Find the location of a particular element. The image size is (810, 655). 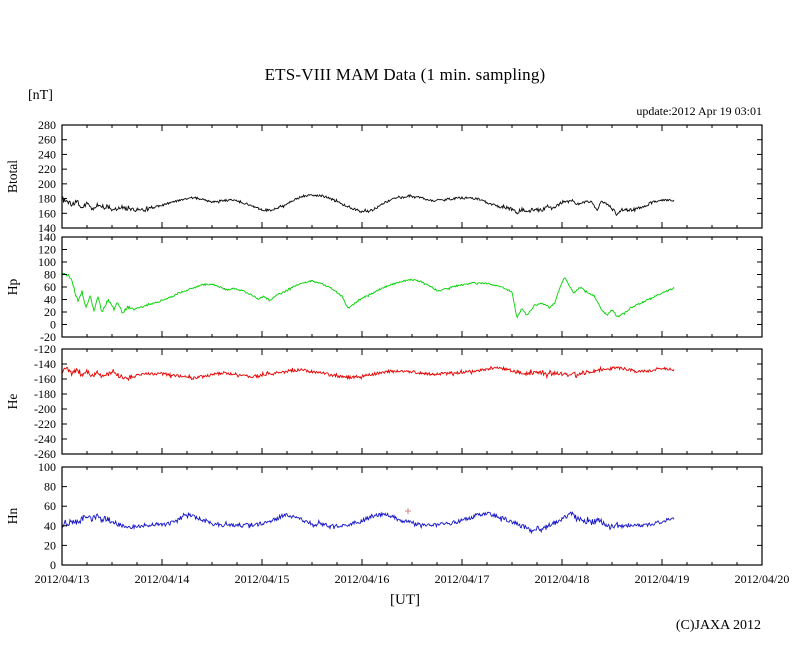

x-tick-label: 2012/04/14 is located at coordinates (162, 579).